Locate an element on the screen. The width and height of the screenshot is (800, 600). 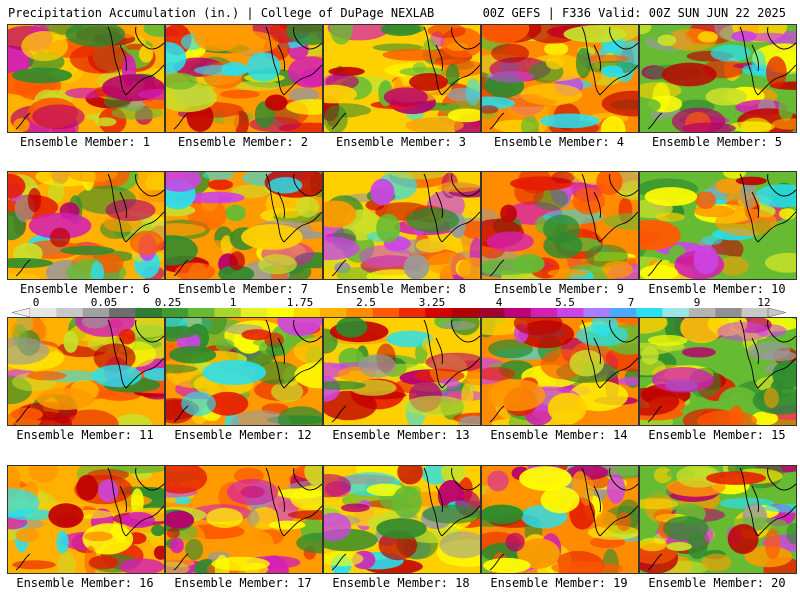
ensemble-member-label: Ensemble Member: 5 is located at coordinates (717, 142).